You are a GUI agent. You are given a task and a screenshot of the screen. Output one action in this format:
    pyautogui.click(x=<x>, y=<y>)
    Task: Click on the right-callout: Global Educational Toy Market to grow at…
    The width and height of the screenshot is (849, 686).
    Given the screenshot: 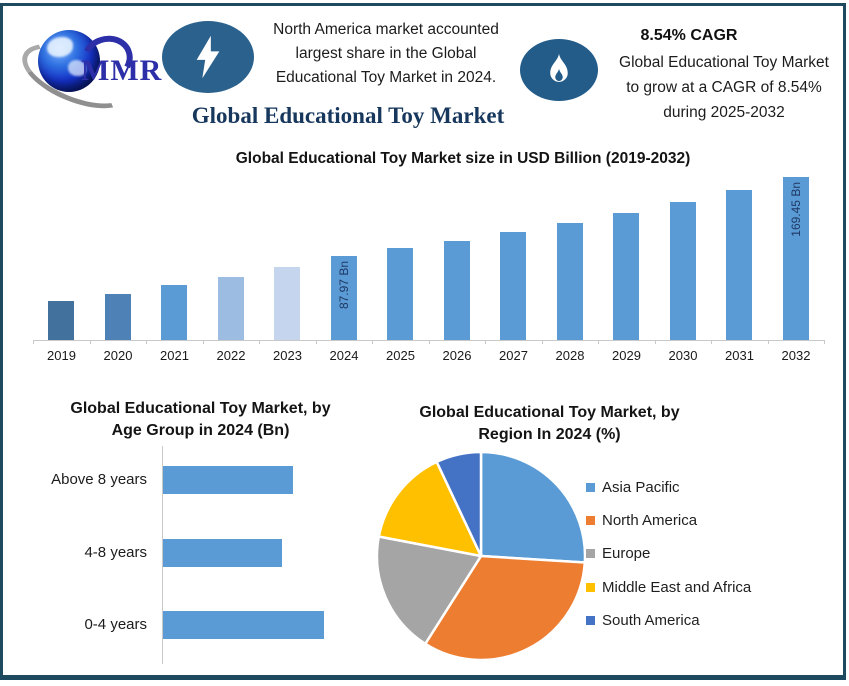 What is the action you would take?
    pyautogui.click(x=724, y=87)
    